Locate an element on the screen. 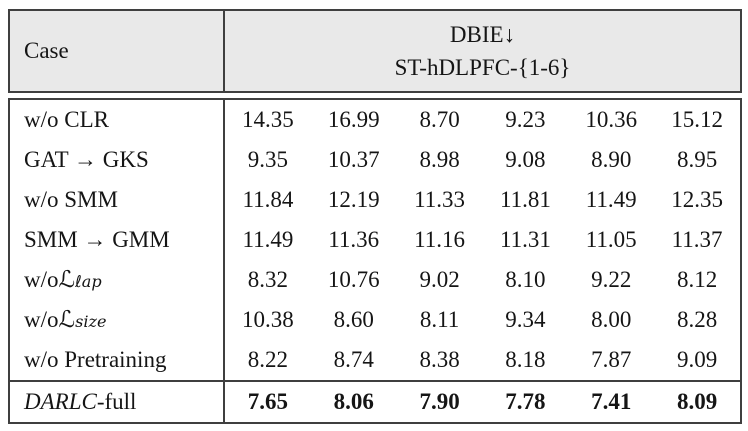  cell-value: 7.41 is located at coordinates (611, 401).